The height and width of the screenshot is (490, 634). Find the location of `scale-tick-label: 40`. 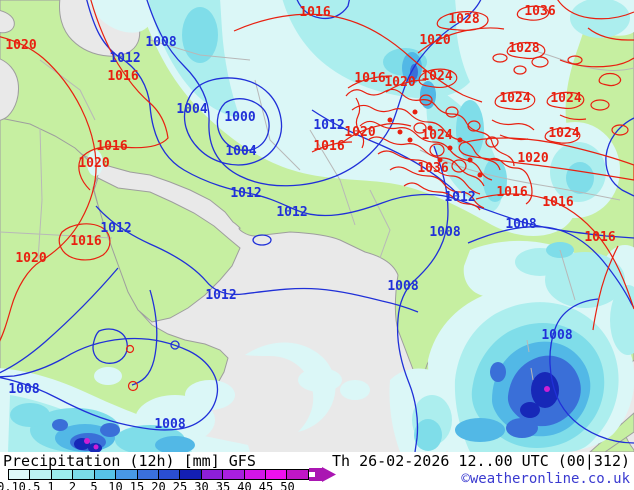

scale-tick-label: 40 is located at coordinates (244, 485).